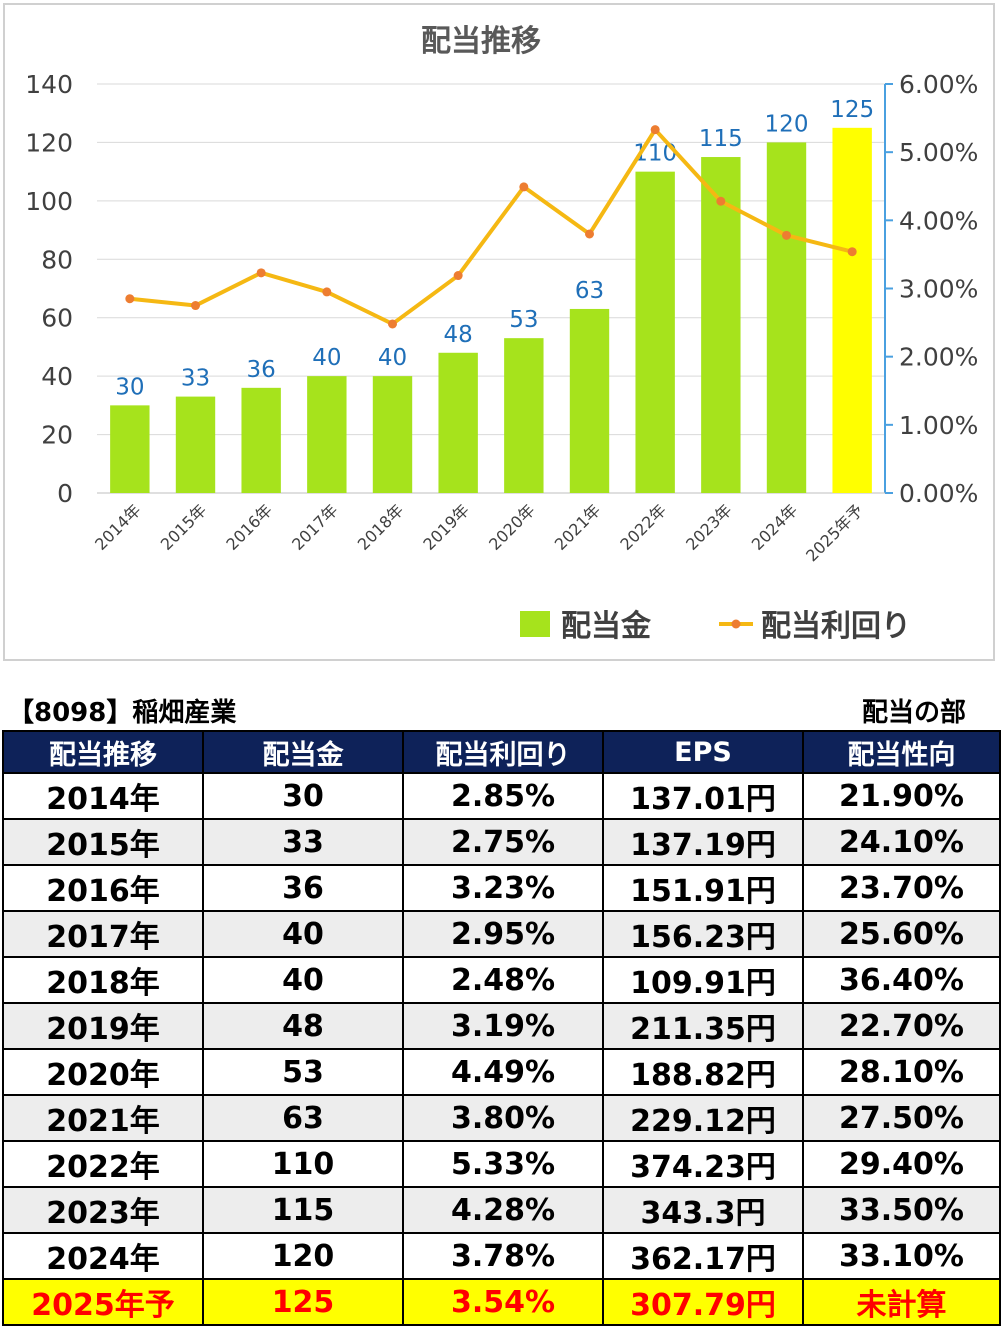  I want to click on cell-eps: 137.01円, so click(703, 796).